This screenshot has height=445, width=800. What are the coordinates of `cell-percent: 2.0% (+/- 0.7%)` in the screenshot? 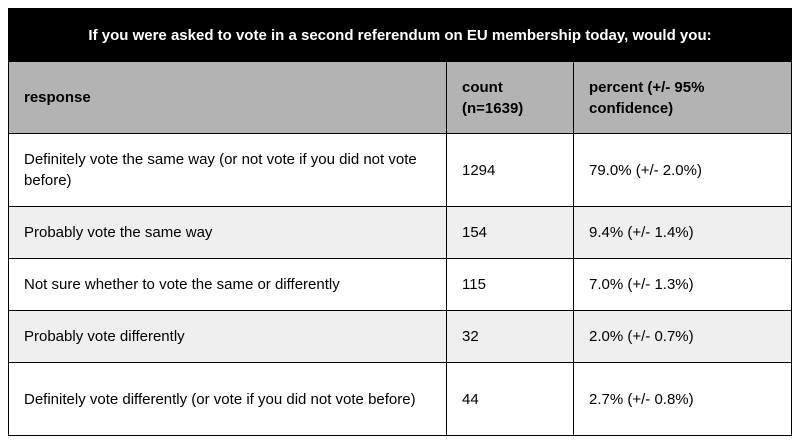 It's located at (682, 336).